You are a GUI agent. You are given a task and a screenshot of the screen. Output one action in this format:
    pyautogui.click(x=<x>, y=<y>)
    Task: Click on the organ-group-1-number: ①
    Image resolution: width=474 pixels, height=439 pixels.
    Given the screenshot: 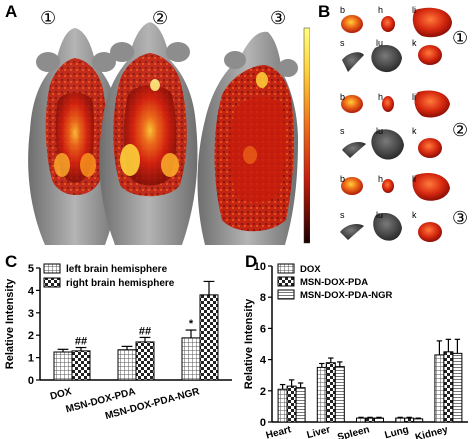 What is the action you would take?
    pyautogui.click(x=460, y=38)
    